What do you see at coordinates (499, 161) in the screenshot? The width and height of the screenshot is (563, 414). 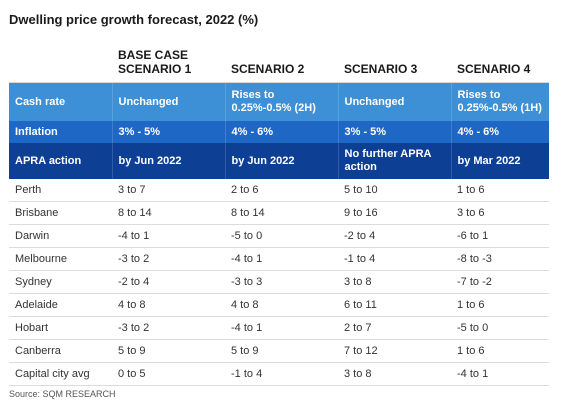 I see `band-cell: by Mar 2022` at bounding box center [499, 161].